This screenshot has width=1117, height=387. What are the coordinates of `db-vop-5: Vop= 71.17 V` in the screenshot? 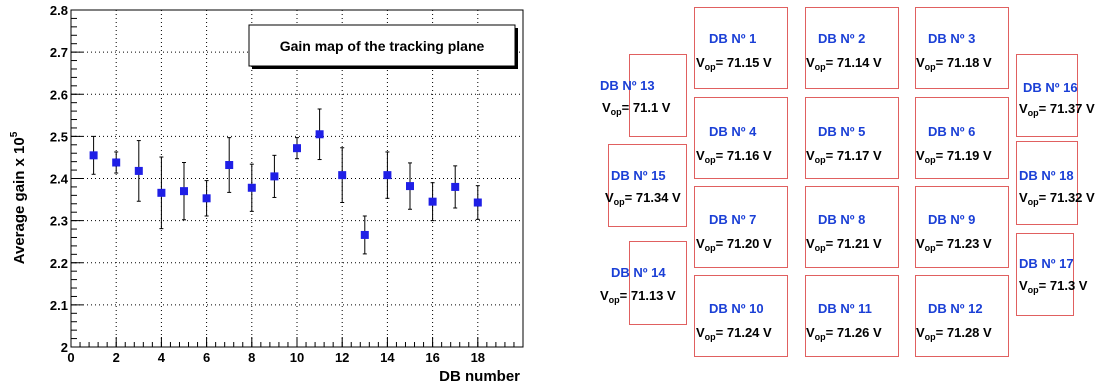 It's located at (844, 156).